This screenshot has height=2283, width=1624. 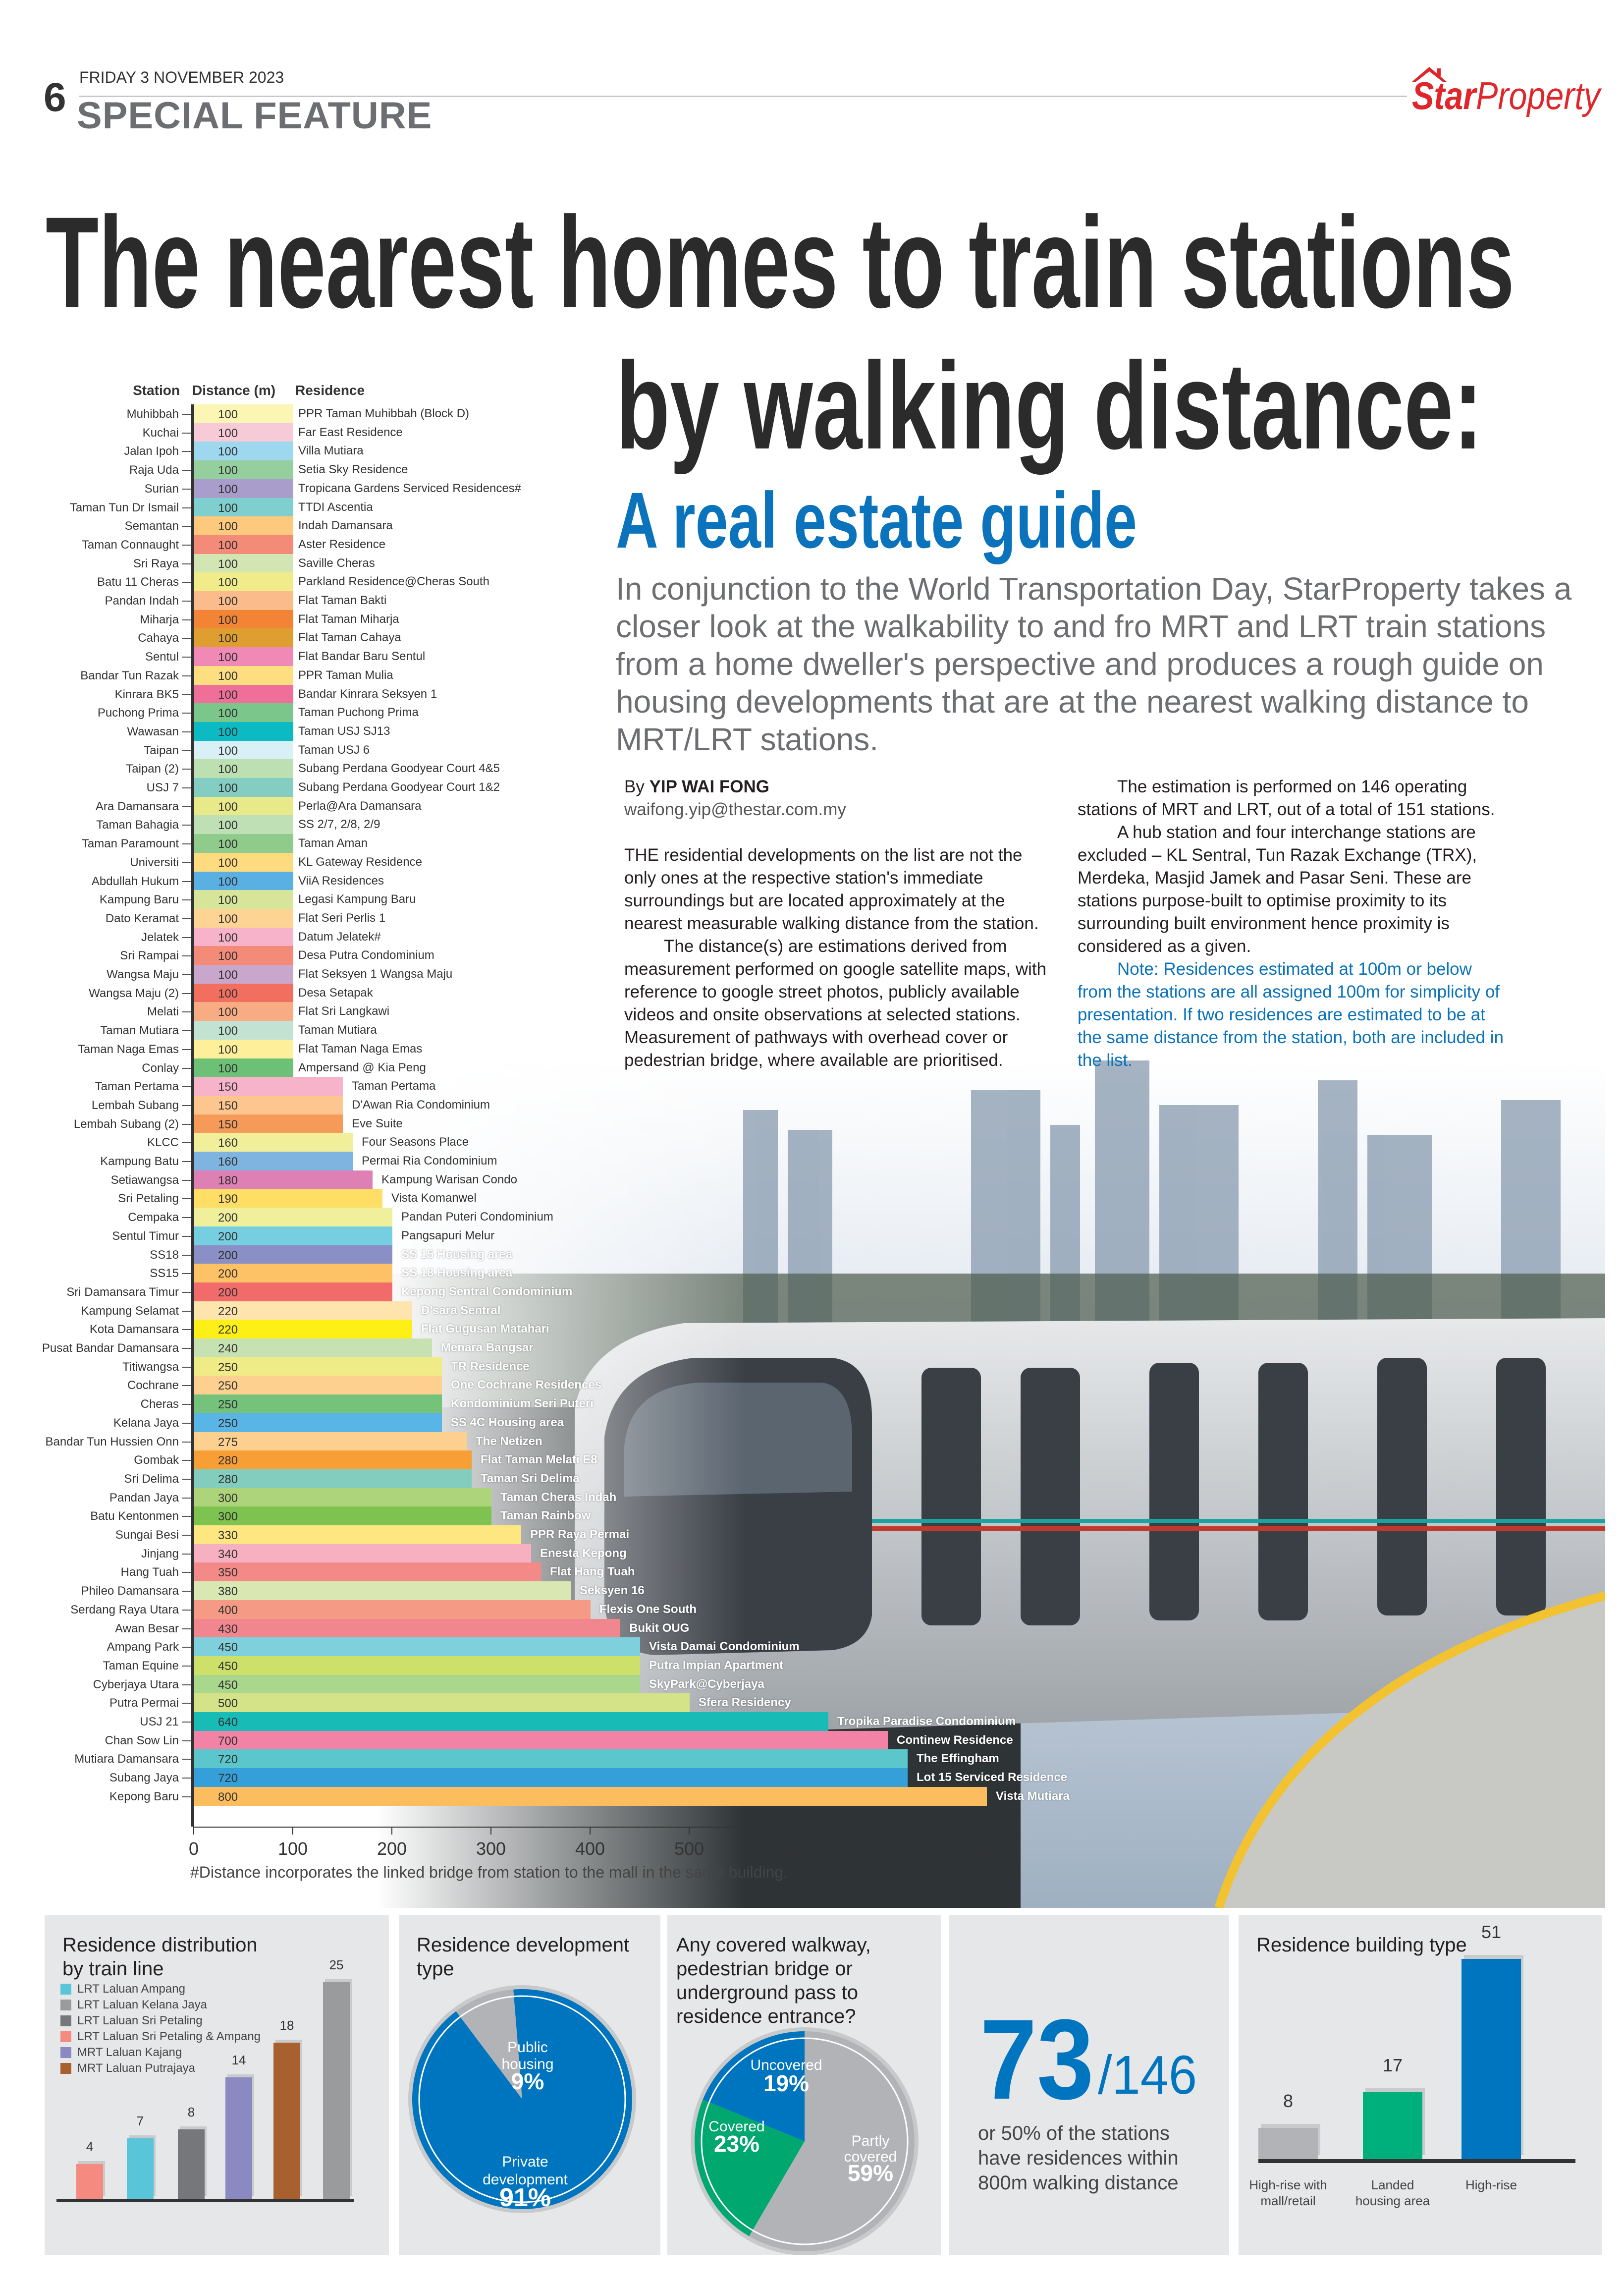 What do you see at coordinates (331, 451) in the screenshot?
I see `residence-label: Villa Mutiara` at bounding box center [331, 451].